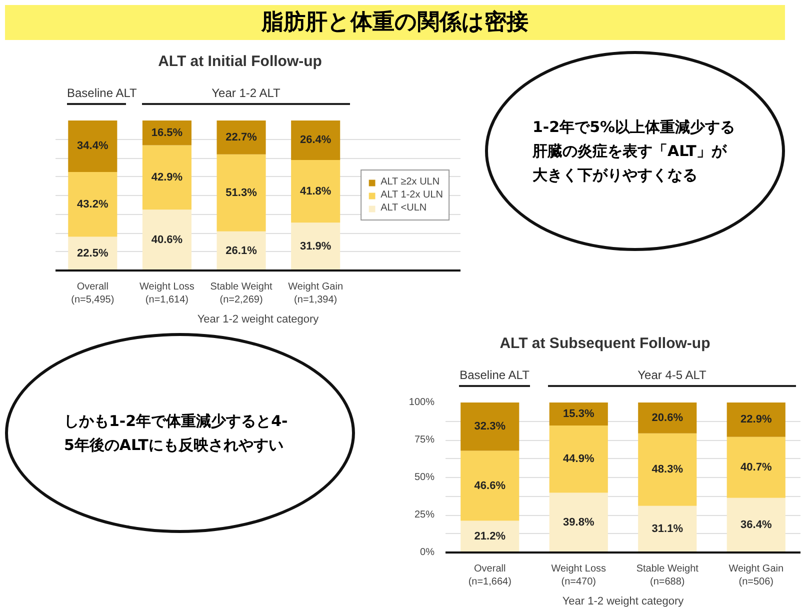  I want to click on legend-label: ALT 1-2x ULN, so click(411, 195).